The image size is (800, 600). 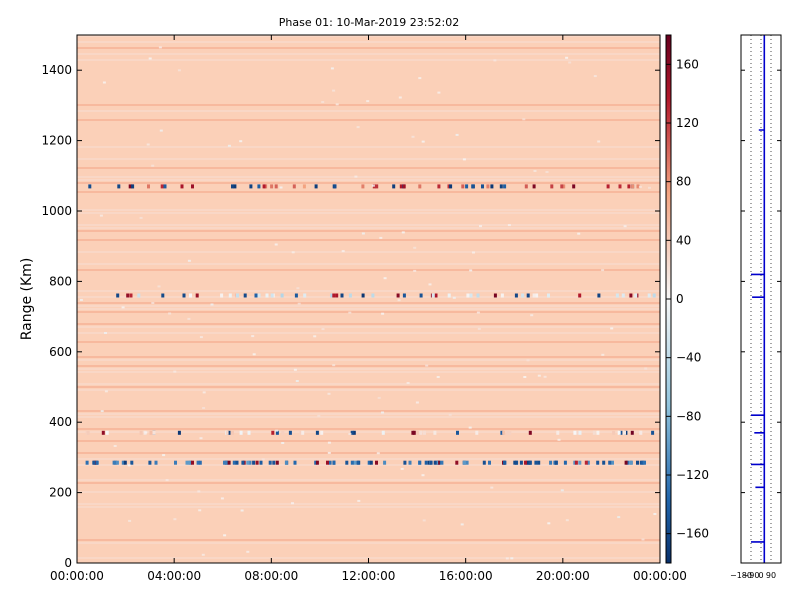 What do you see at coordinates (741, 575) in the screenshot?
I see `profile-x-tick-label: −180` at bounding box center [741, 575].